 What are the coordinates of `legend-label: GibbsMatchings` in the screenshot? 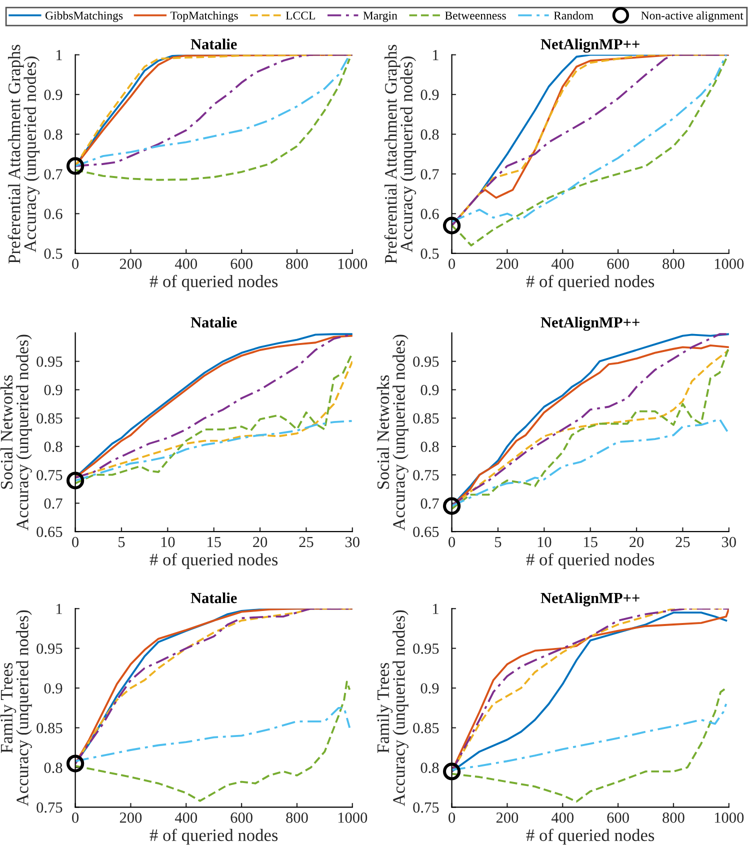 It's located at (84, 16).